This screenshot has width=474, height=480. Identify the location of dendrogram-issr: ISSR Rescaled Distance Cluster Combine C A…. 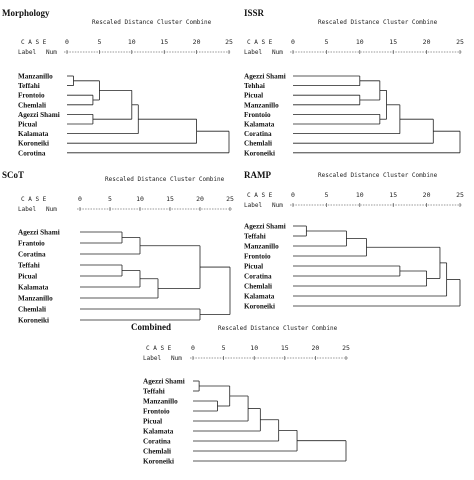
(354, 82).